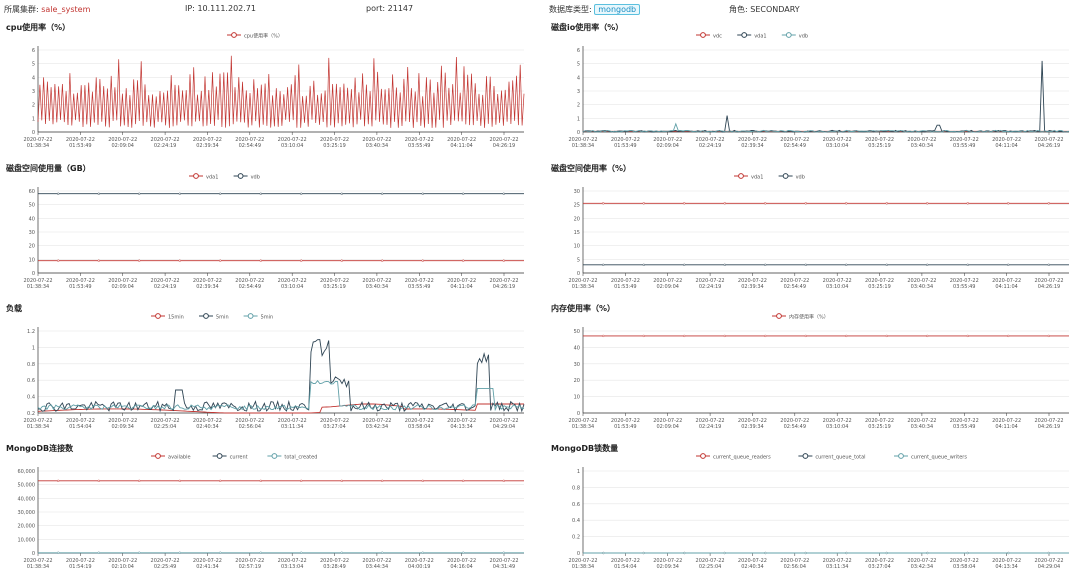 This screenshot has width=1080, height=577. What do you see at coordinates (122, 567) in the screenshot?
I see `x-tick-time: 02:10:04` at bounding box center [122, 567].